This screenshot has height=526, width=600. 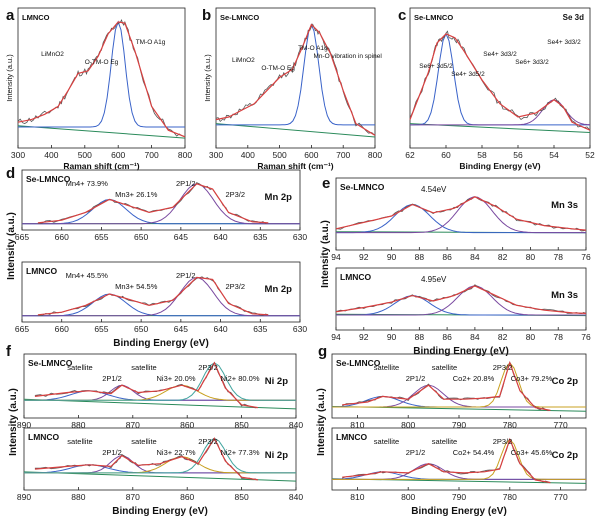 I want to click on panel-d-1-tick-label: 650, so click(x=141, y=329).